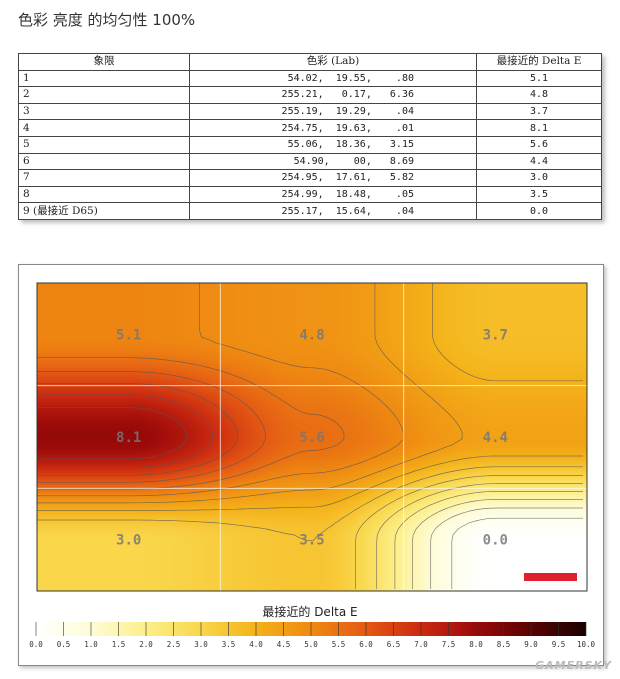  Describe the element at coordinates (573, 665) in the screenshot. I see `watermark: GAMERSKY` at that location.